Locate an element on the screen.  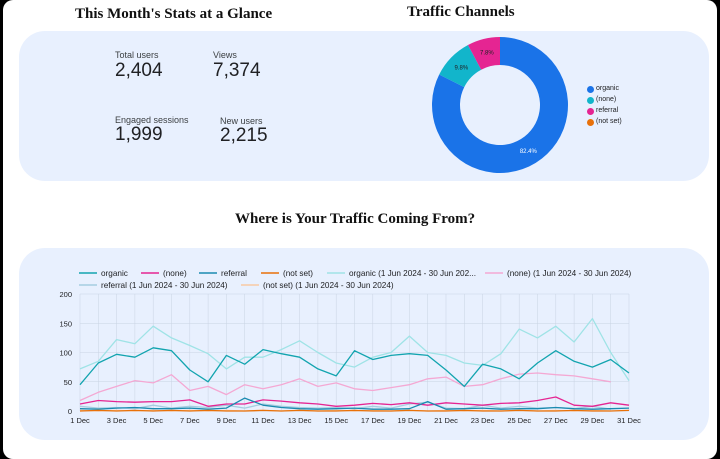
engaged-sessions-value: 1,999 is located at coordinates (139, 134).